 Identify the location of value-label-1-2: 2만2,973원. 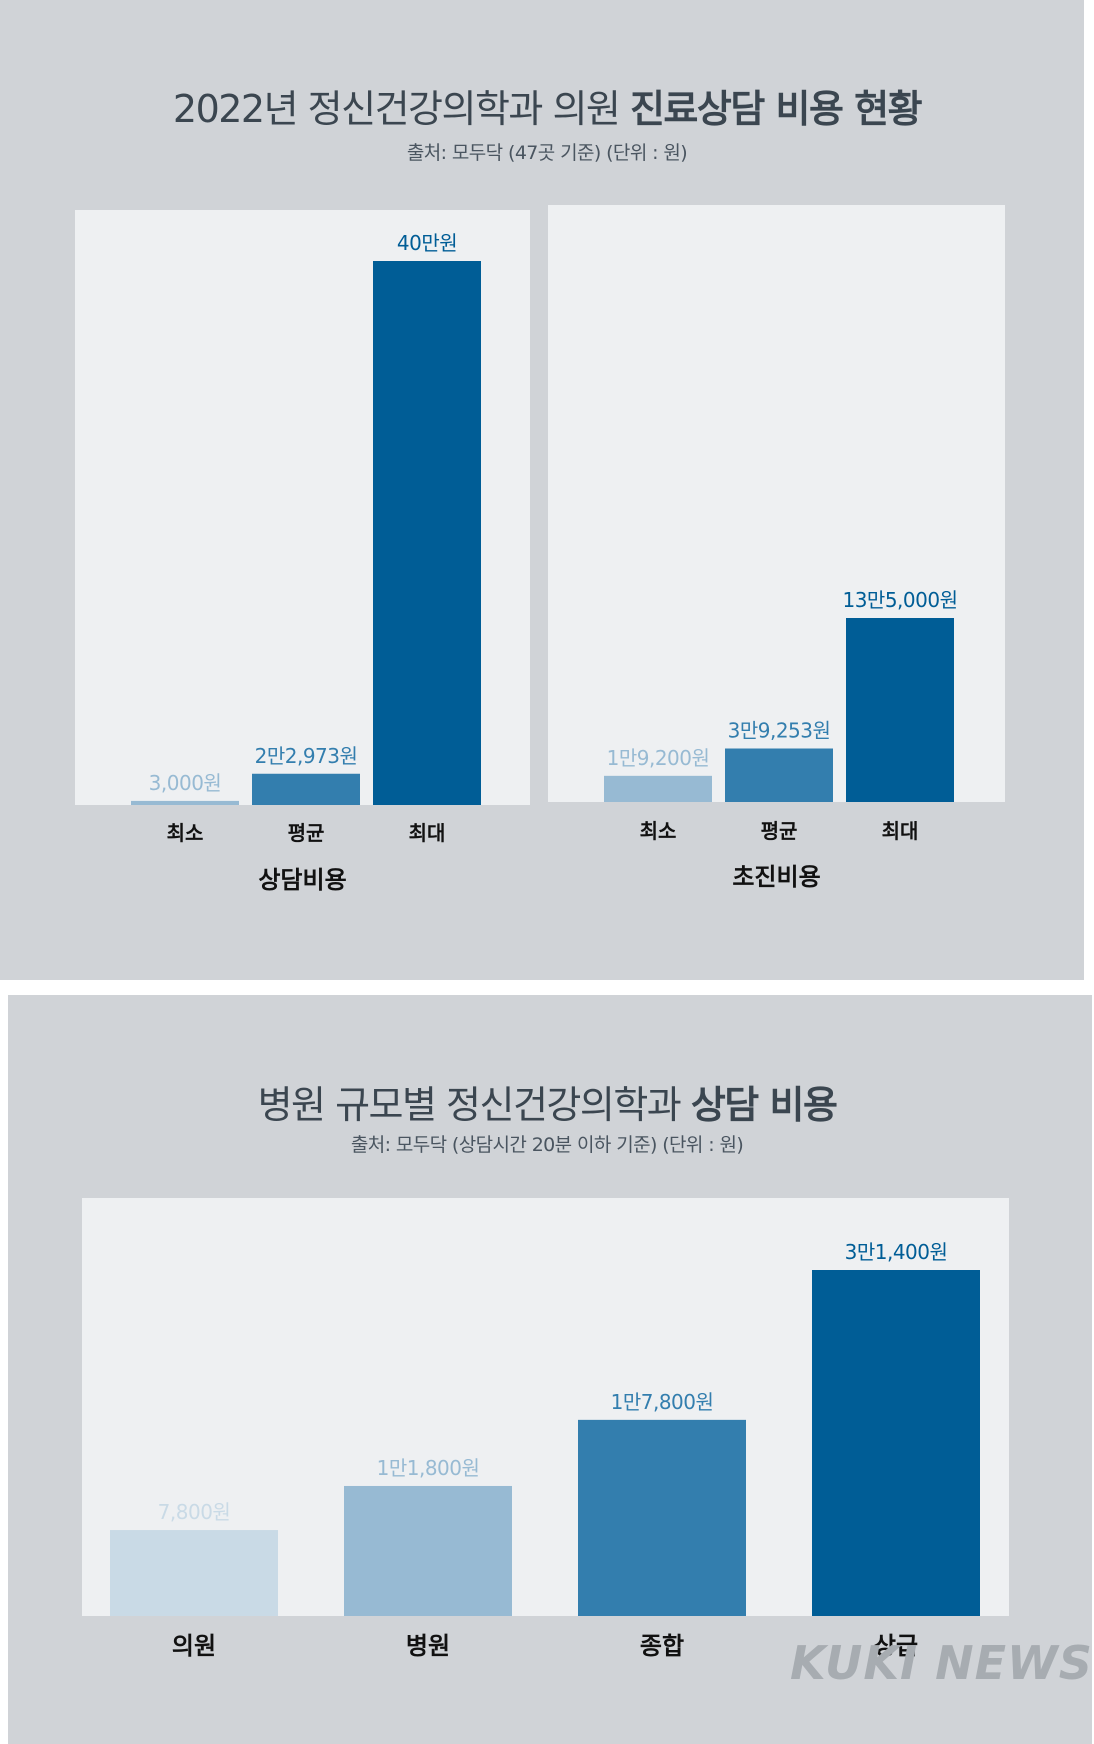
(306, 756).